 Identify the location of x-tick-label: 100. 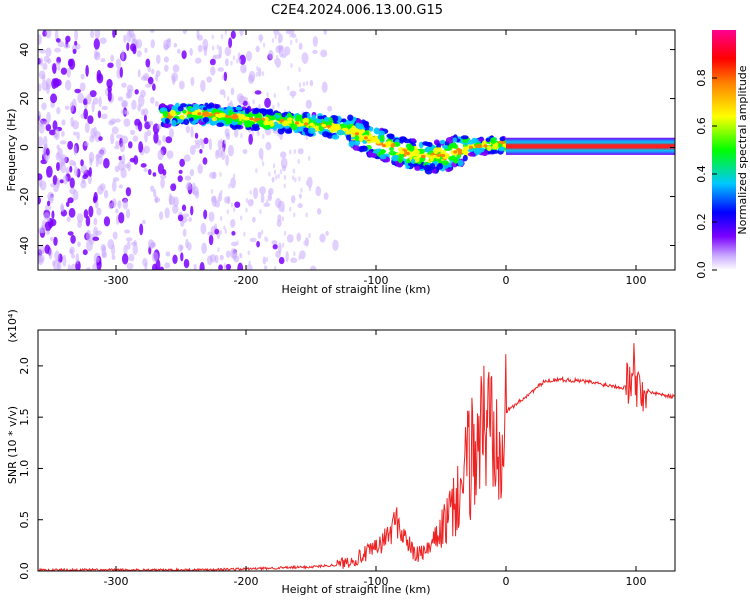
(636, 280).